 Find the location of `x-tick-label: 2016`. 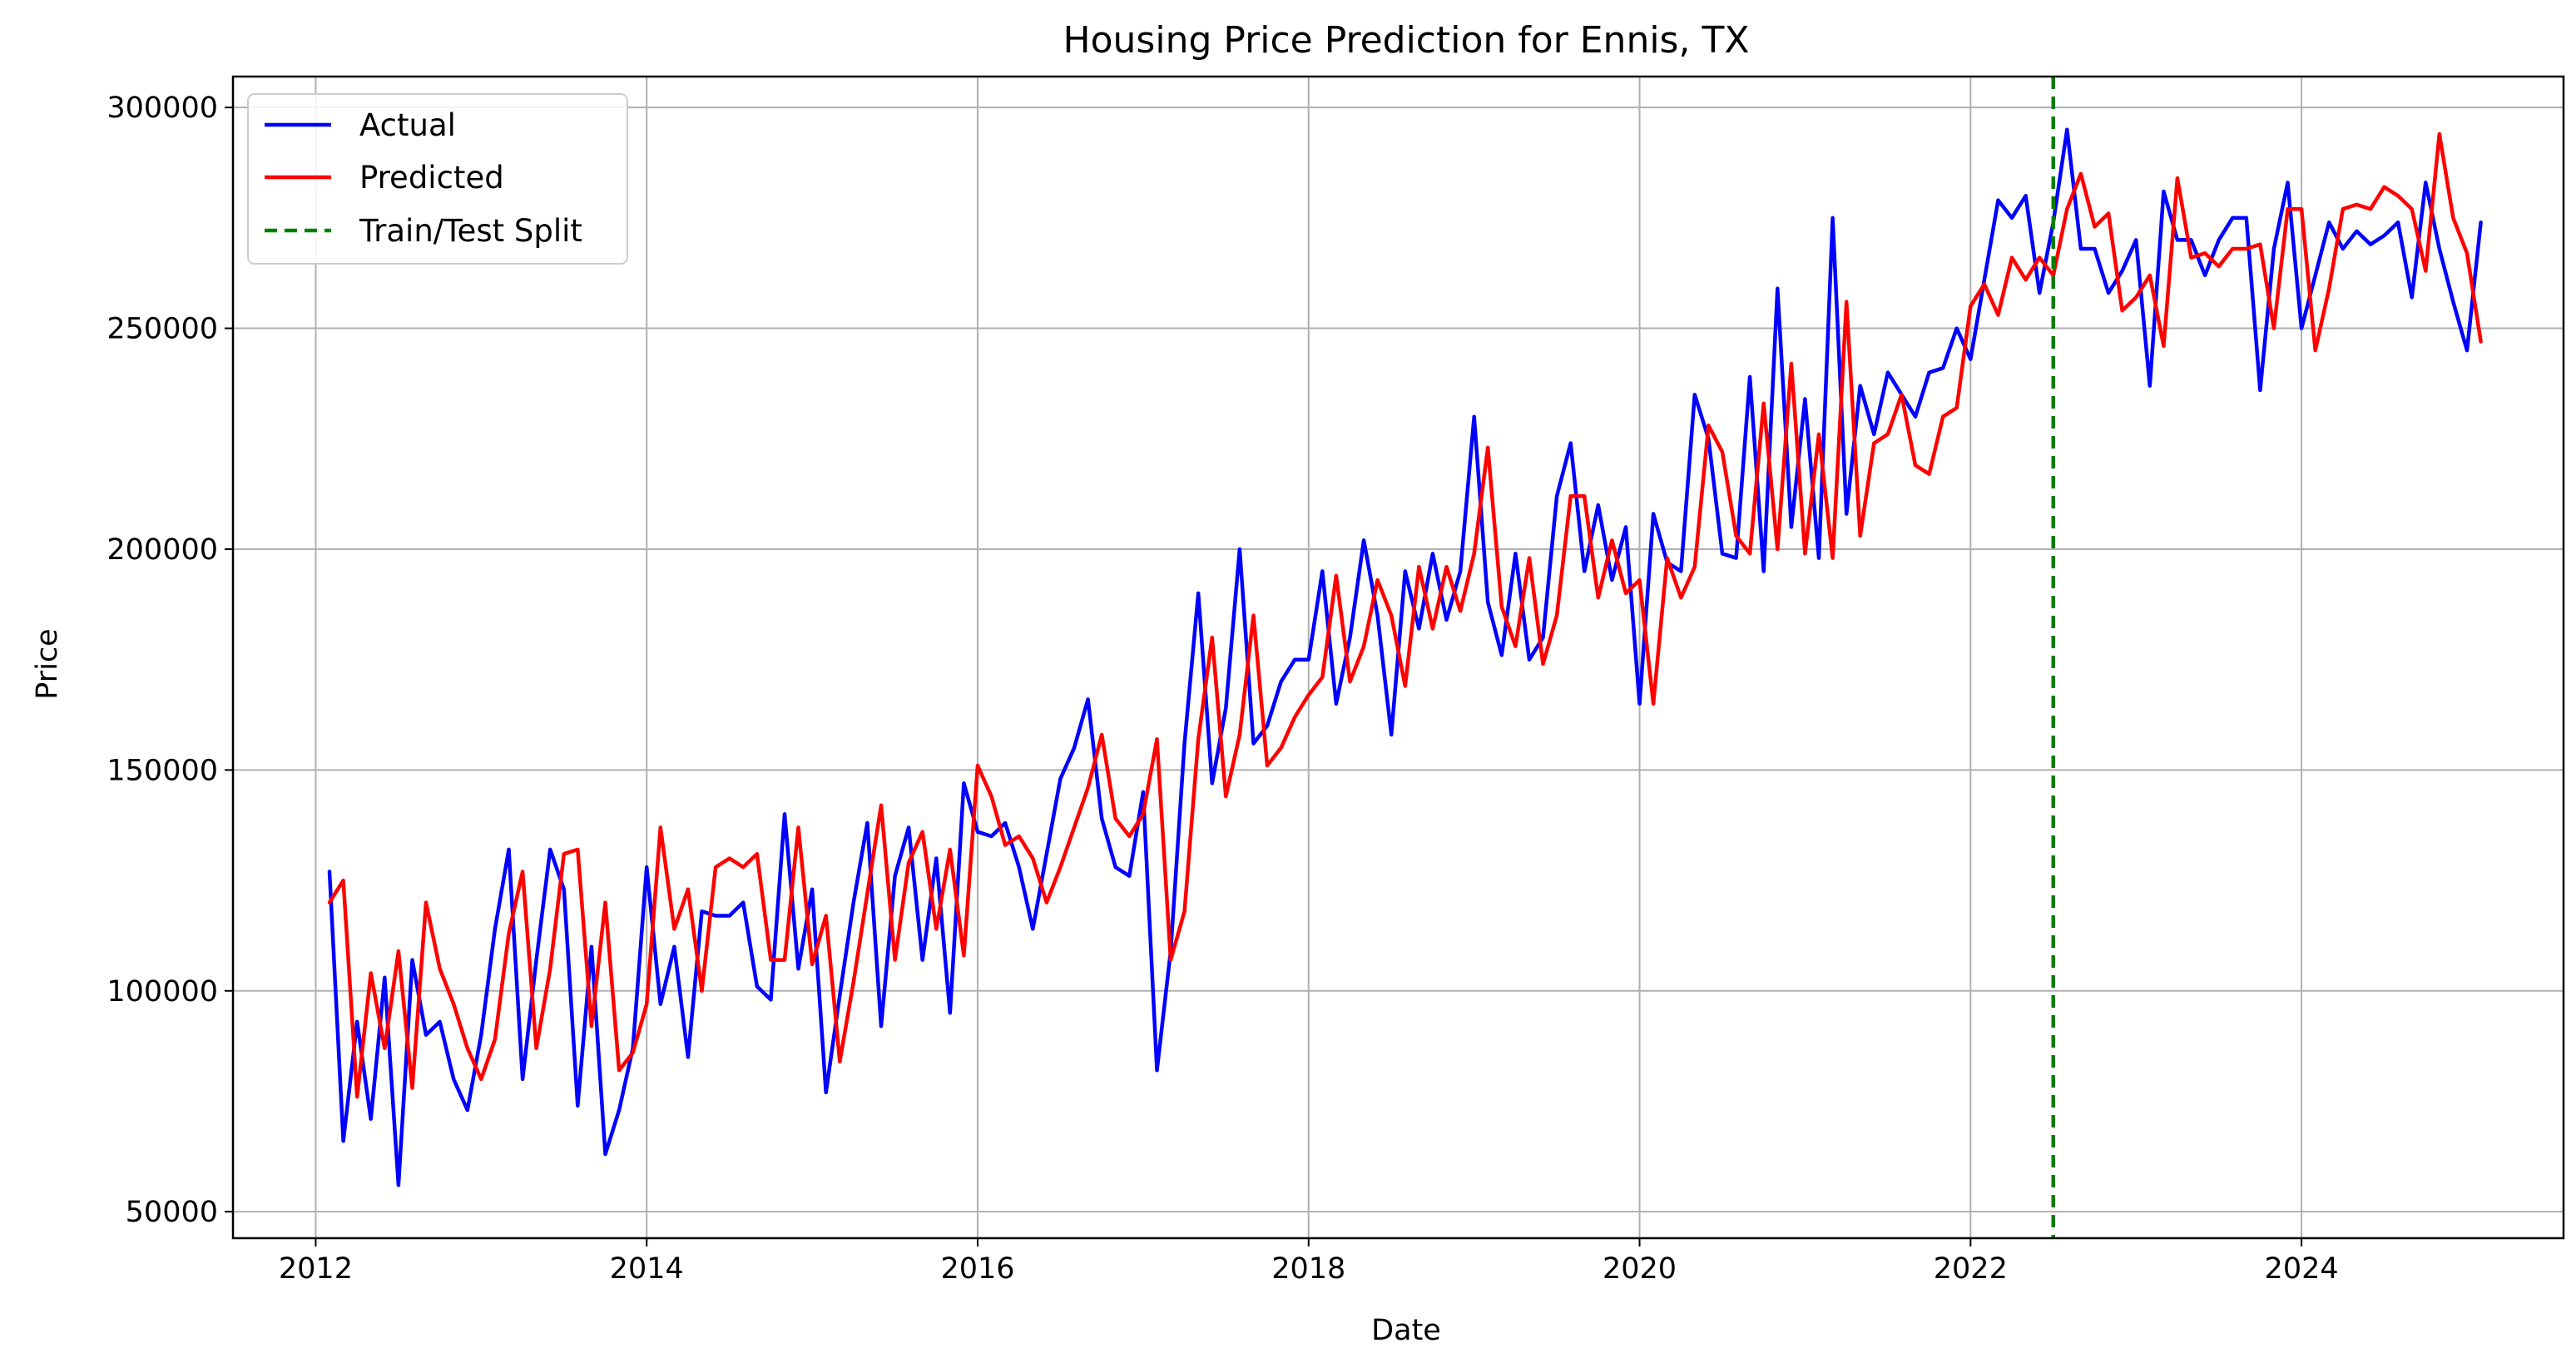

x-tick-label: 2016 is located at coordinates (977, 1269).